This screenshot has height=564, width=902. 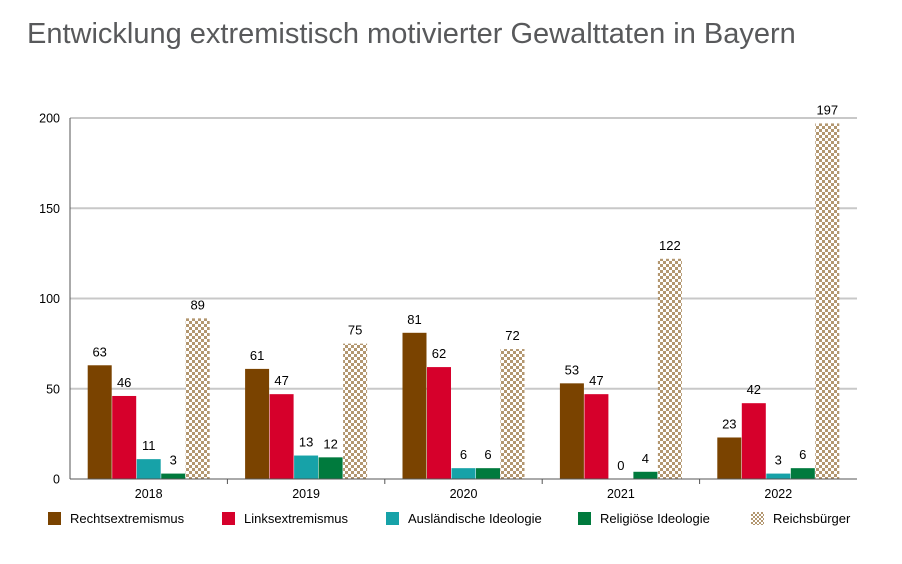 What do you see at coordinates (753, 441) in the screenshot?
I see `bar-linksextremismus-2022` at bounding box center [753, 441].